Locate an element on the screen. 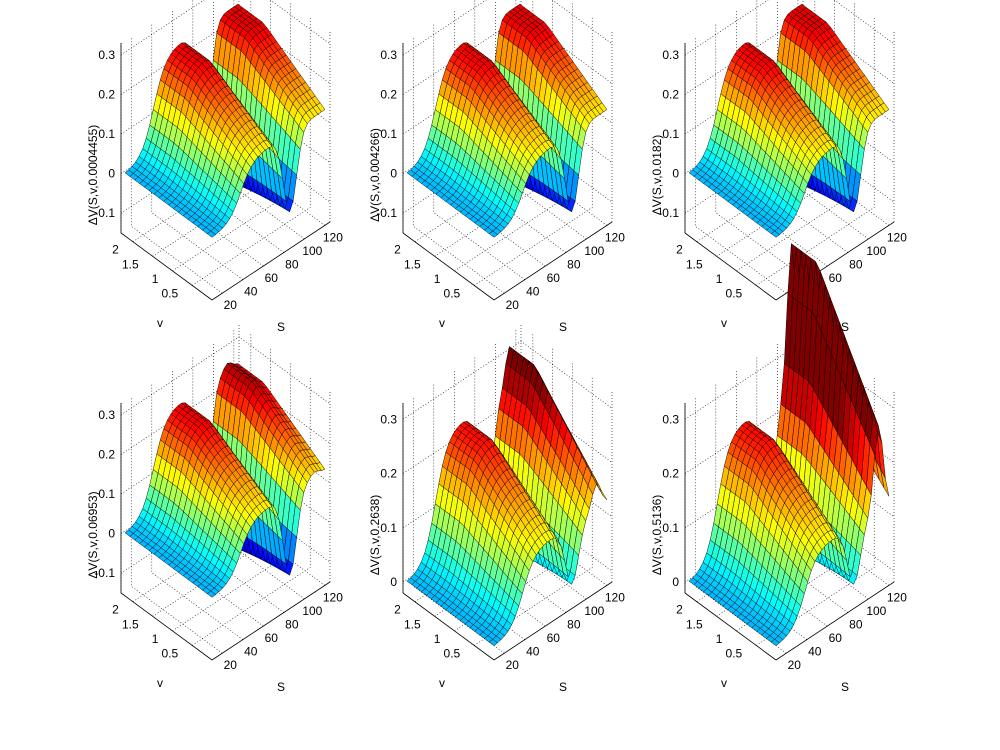 The image size is (1000, 750). z-axis-label: ΔV(S,v,0.5136) is located at coordinates (657, 535).